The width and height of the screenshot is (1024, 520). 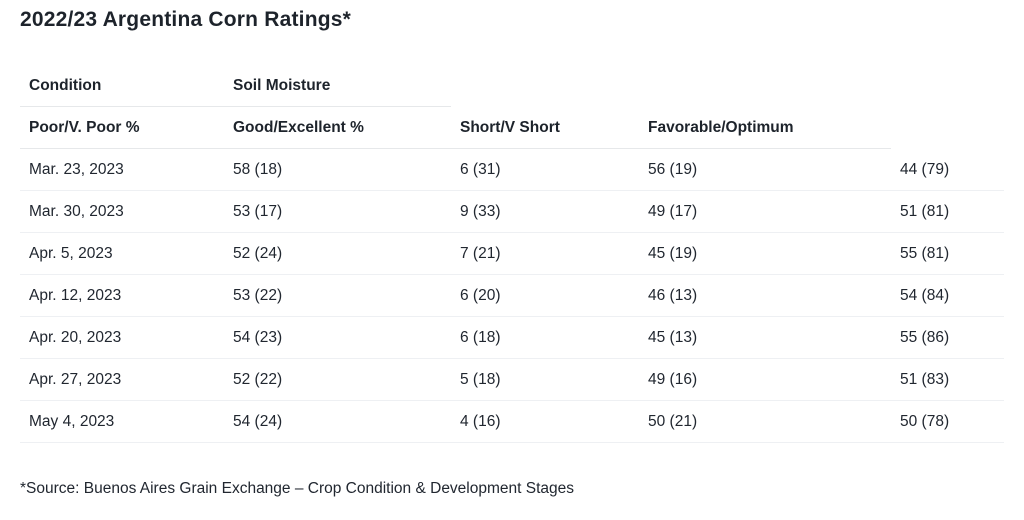 I want to click on value-cell: 53 (22), so click(x=337, y=295).